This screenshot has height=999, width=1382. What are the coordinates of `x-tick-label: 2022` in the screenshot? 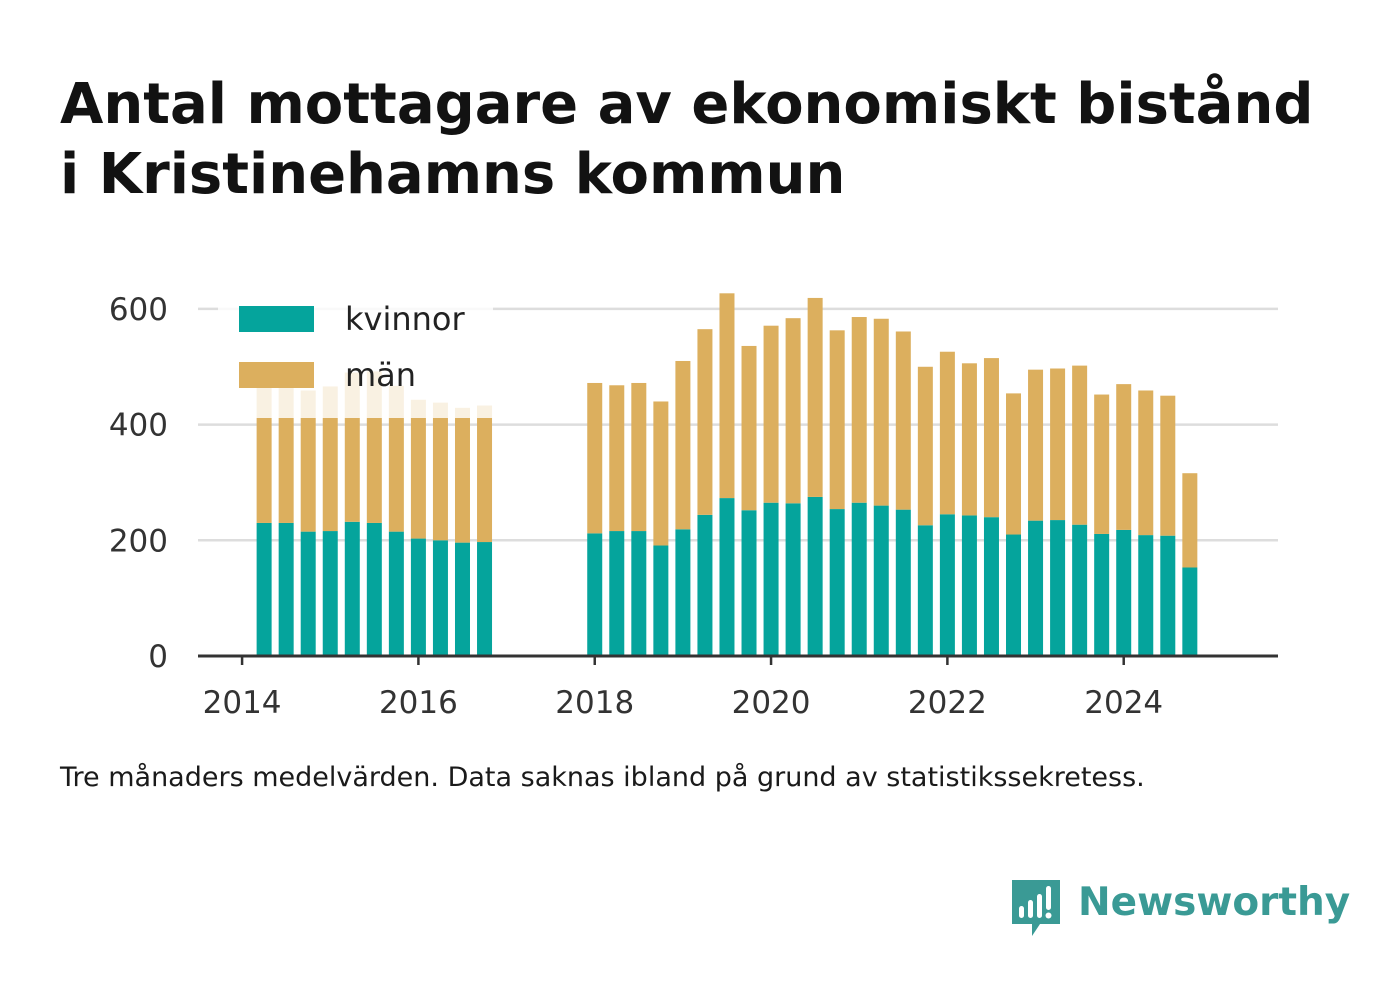 It's located at (947, 703).